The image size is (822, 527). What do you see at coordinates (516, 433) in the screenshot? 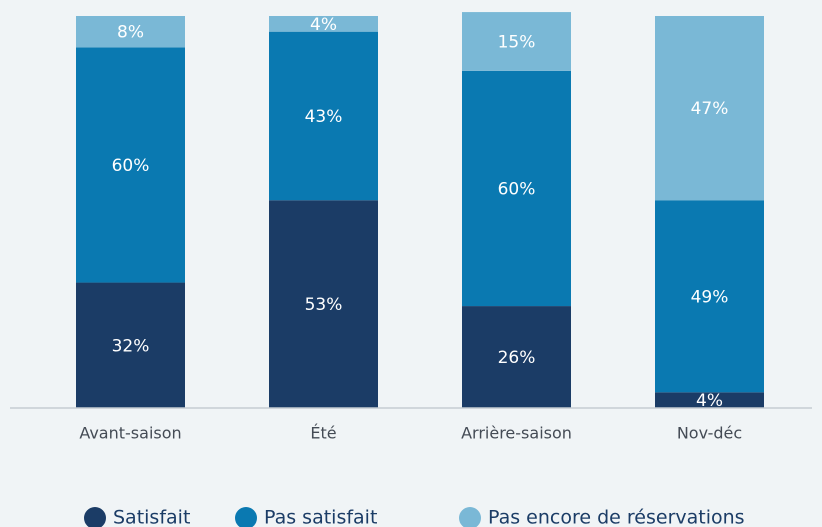
I see `x-tick-label: Arrière-saison` at bounding box center [516, 433].